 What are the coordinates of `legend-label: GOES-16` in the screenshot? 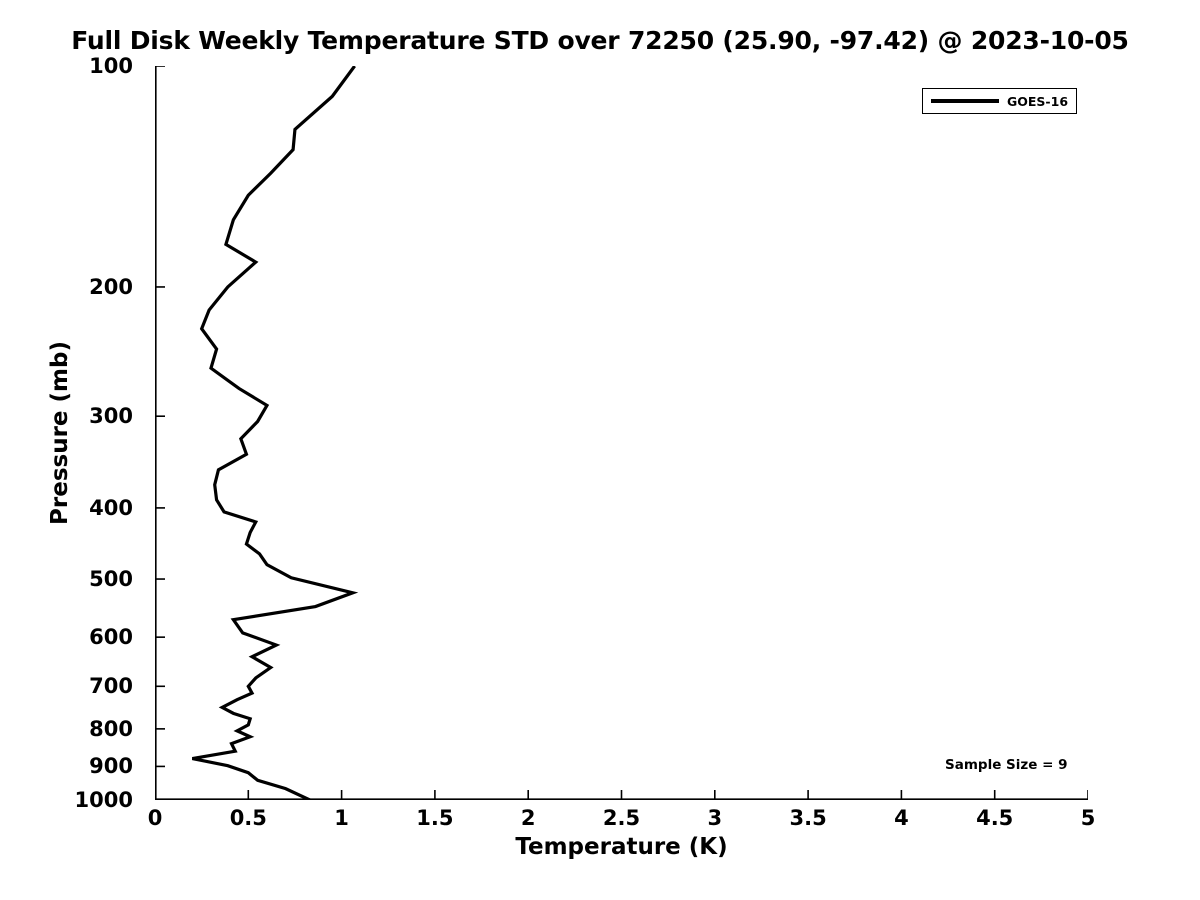 It's located at (1038, 101).